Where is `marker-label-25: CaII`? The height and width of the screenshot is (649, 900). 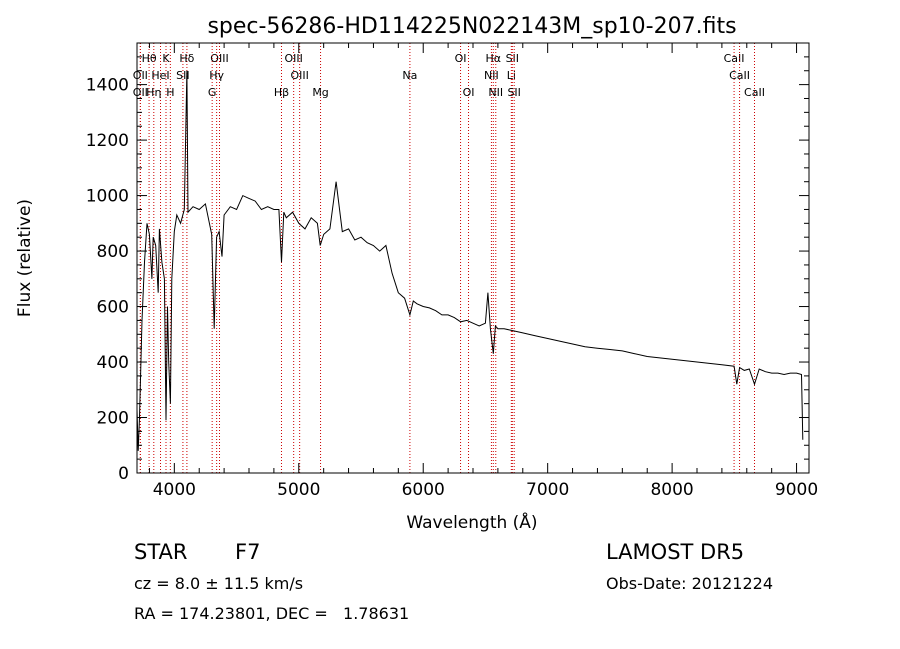
marker-label-25: CaII is located at coordinates (734, 58).